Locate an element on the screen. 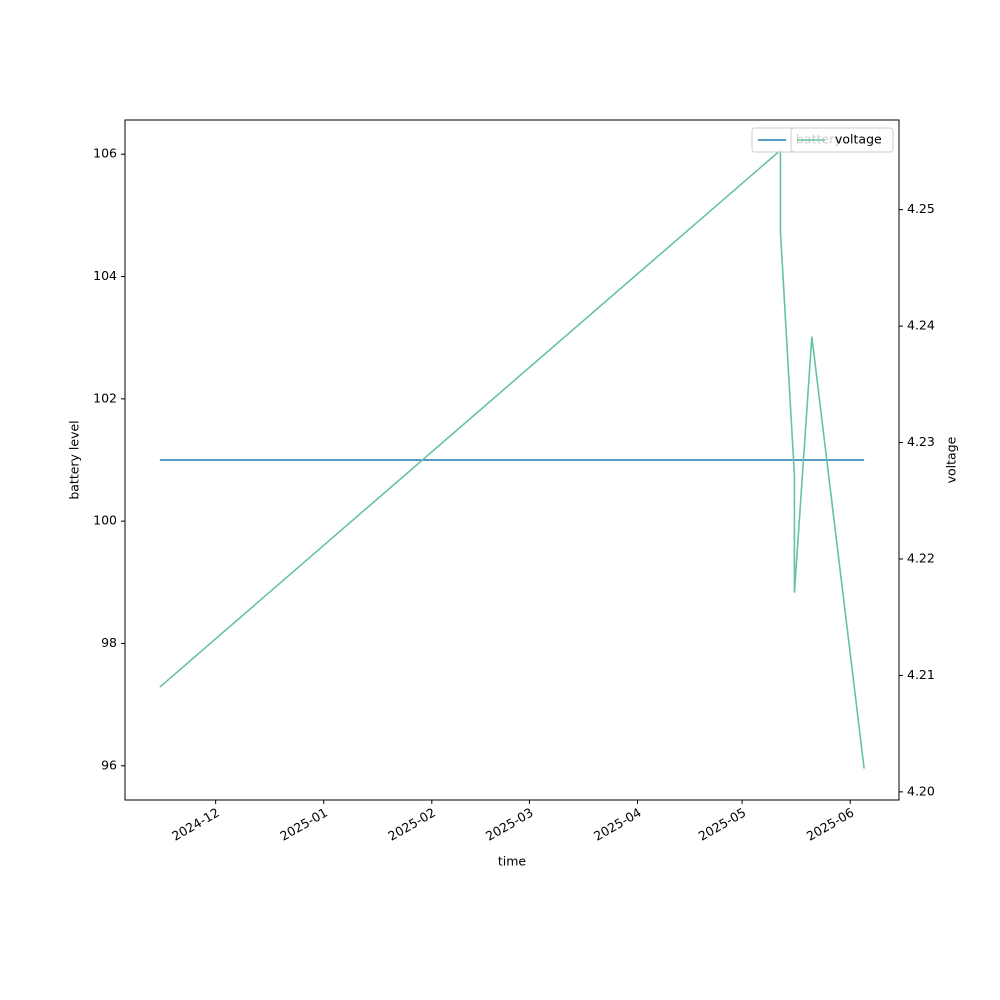 This screenshot has height=1000, width=1000. y-tick-label: 102 is located at coordinates (105, 397).